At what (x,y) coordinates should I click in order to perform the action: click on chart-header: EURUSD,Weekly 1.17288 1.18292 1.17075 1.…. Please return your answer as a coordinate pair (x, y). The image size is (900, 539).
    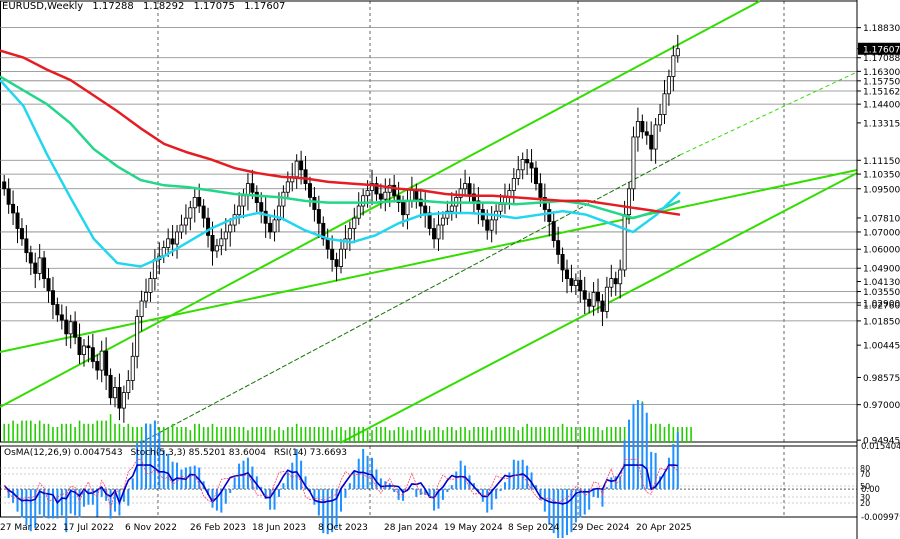
    Looking at the image, I should click on (146, 6).